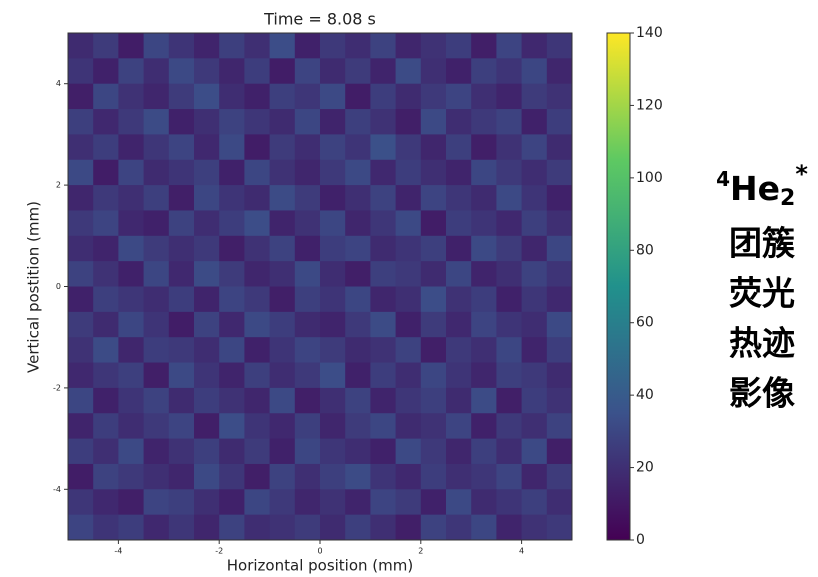 The height and width of the screenshot is (577, 818). Describe the element at coordinates (58, 83) in the screenshot. I see `y-tick-label: 4` at that location.